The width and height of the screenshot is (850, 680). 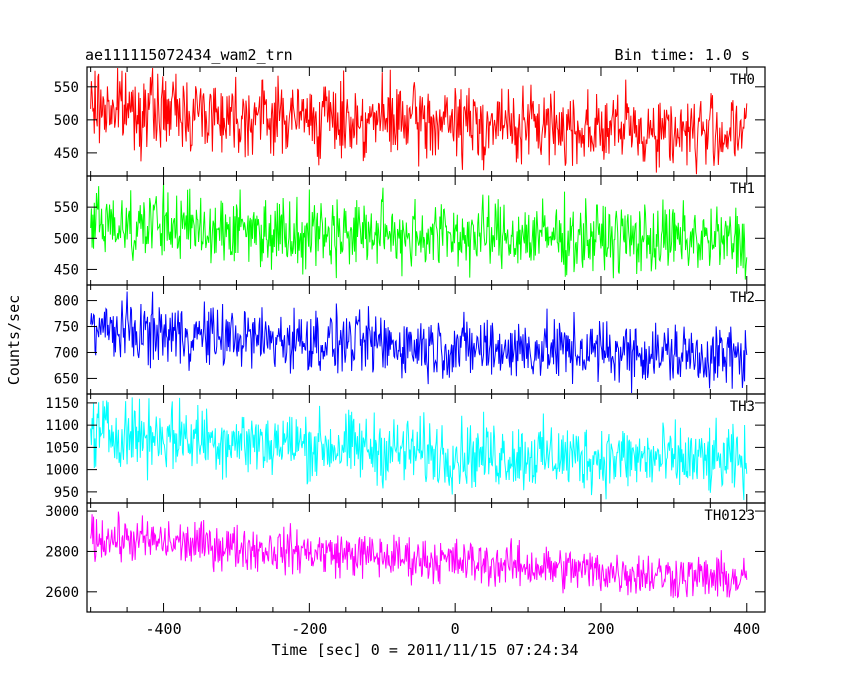 I want to click on panel-label-th0: TH0, so click(x=742, y=80).